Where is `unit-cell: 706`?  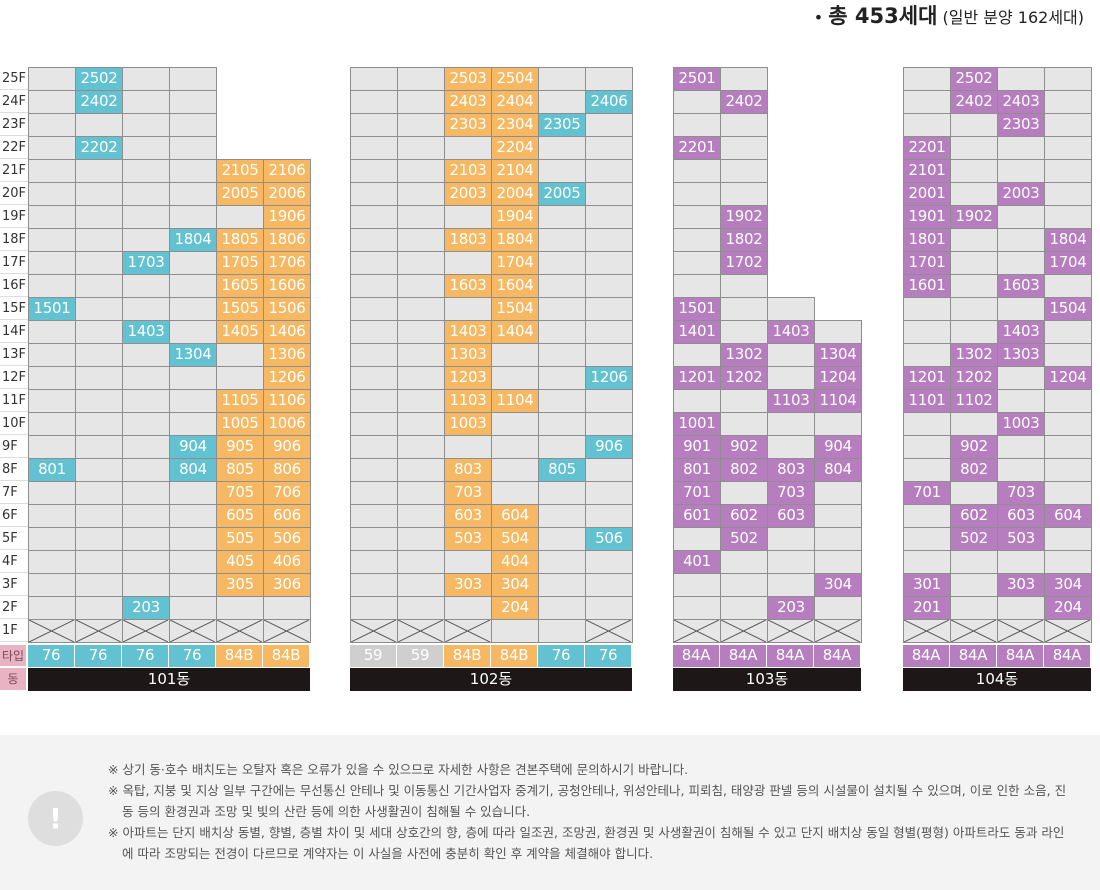 unit-cell: 706 is located at coordinates (287, 493).